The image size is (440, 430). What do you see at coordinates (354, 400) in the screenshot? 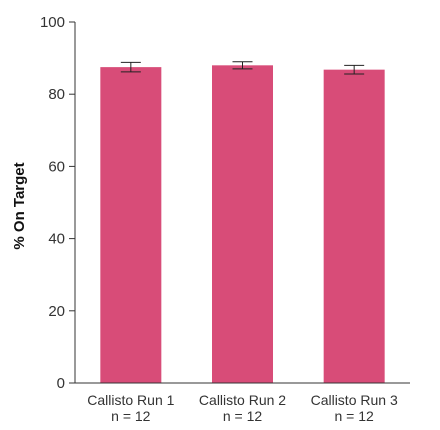
I see `x-category-label: Callisto Run 3` at bounding box center [354, 400].